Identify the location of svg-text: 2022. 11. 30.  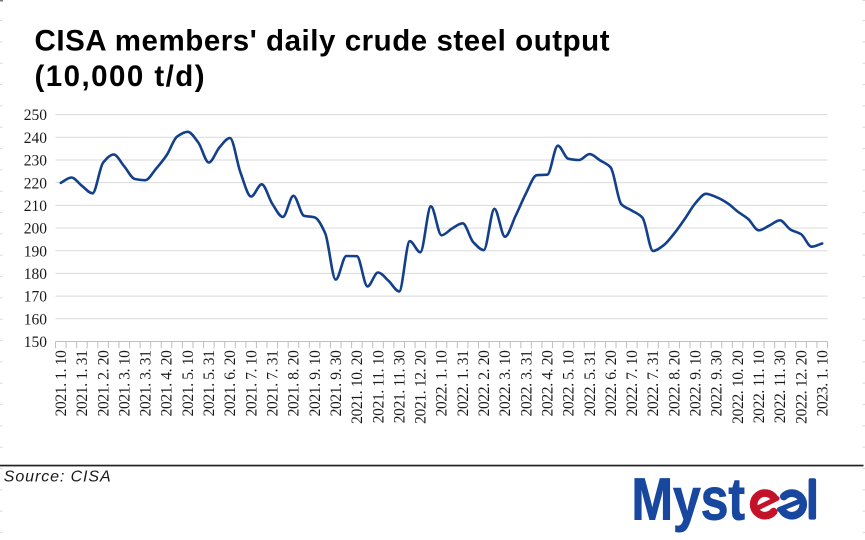
(780, 386).